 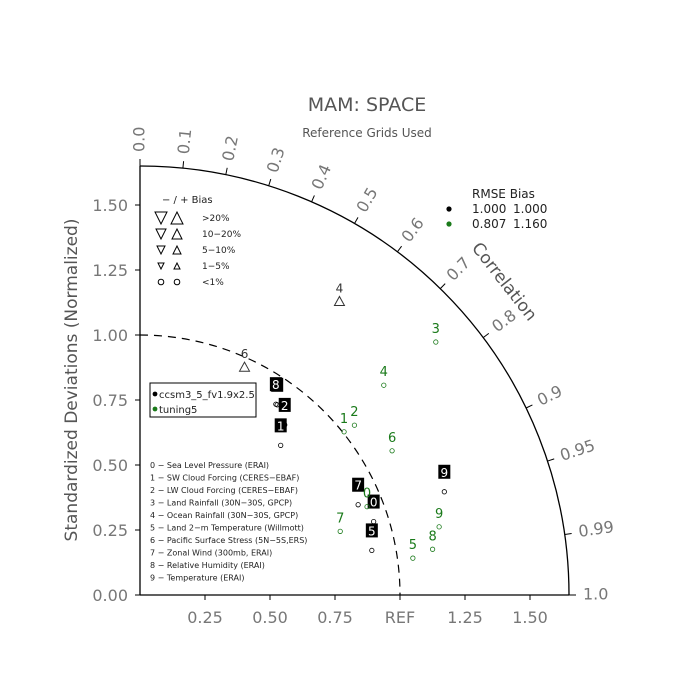 What do you see at coordinates (366, 200) in the screenshot?
I see `correlation-tick-label: 0.5` at bounding box center [366, 200].